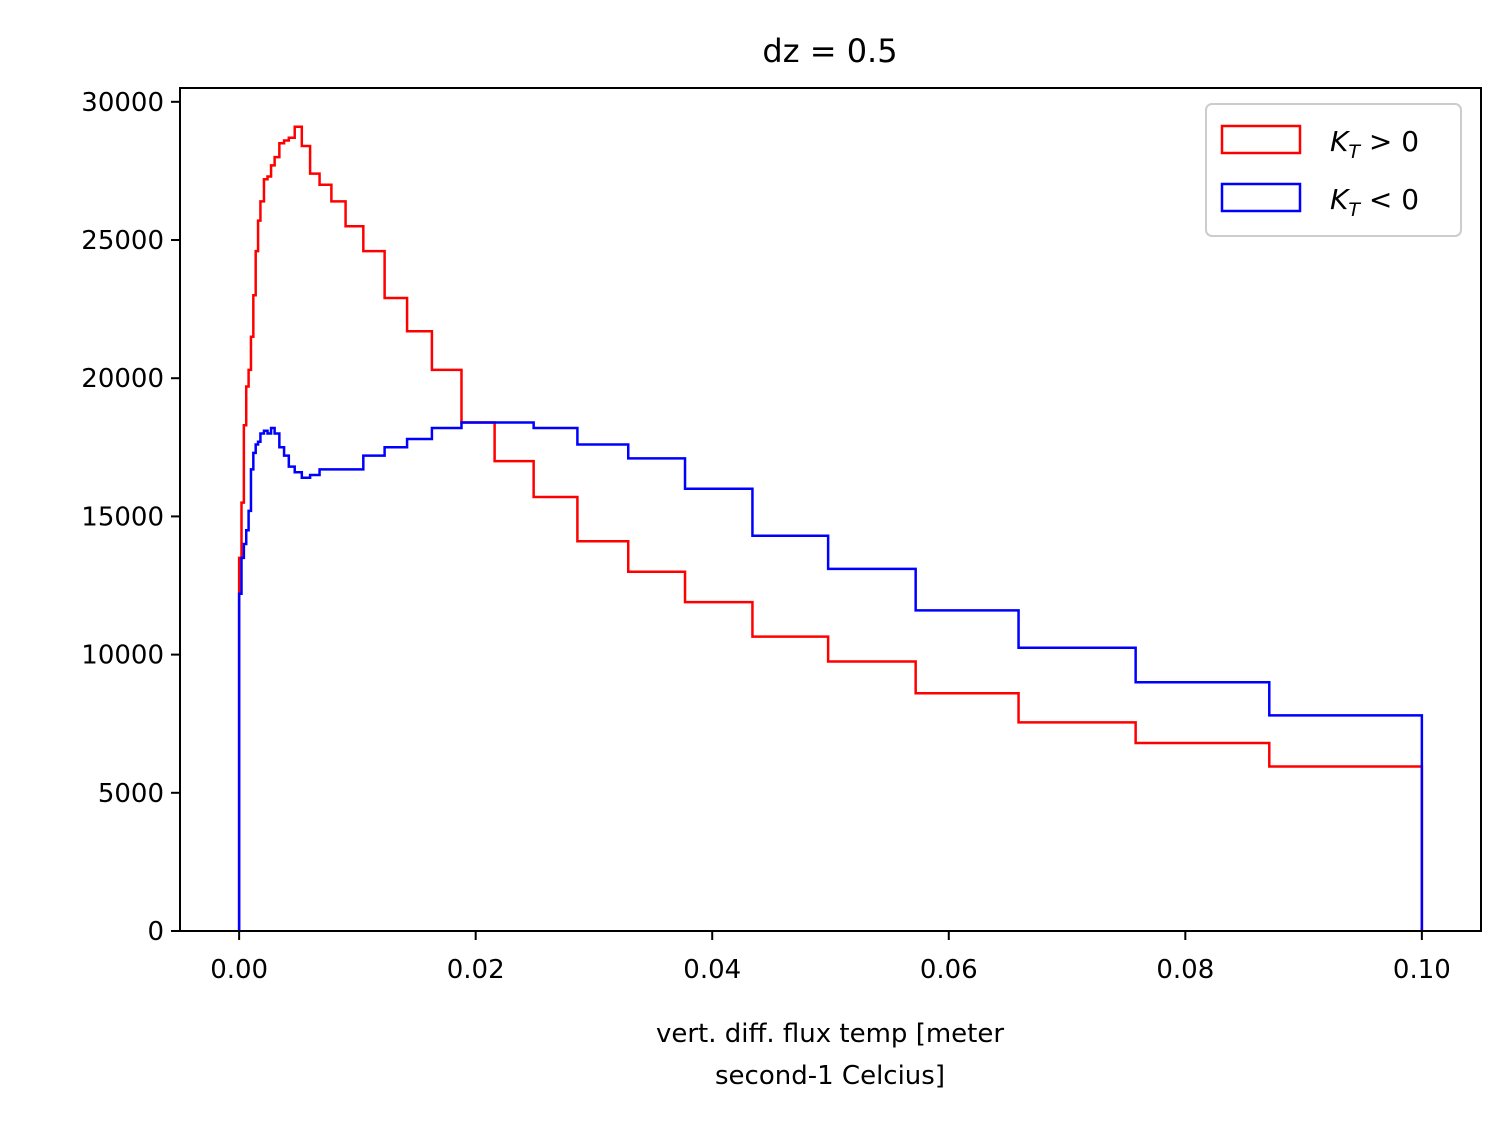 The image size is (1508, 1122). I want to click on y-axis: 0 5000 10000 15000 20000 25000 30000, so click(130, 517).